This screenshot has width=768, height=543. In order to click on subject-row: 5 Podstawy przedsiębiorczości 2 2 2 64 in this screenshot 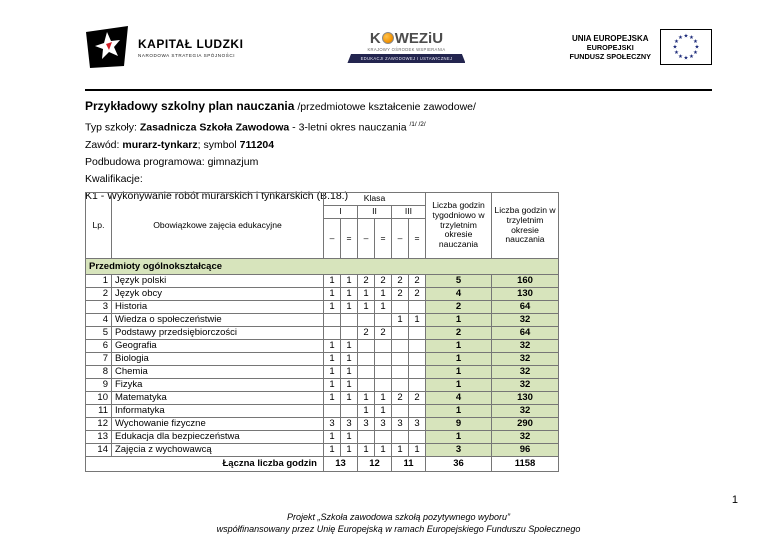, I will do `click(322, 333)`.